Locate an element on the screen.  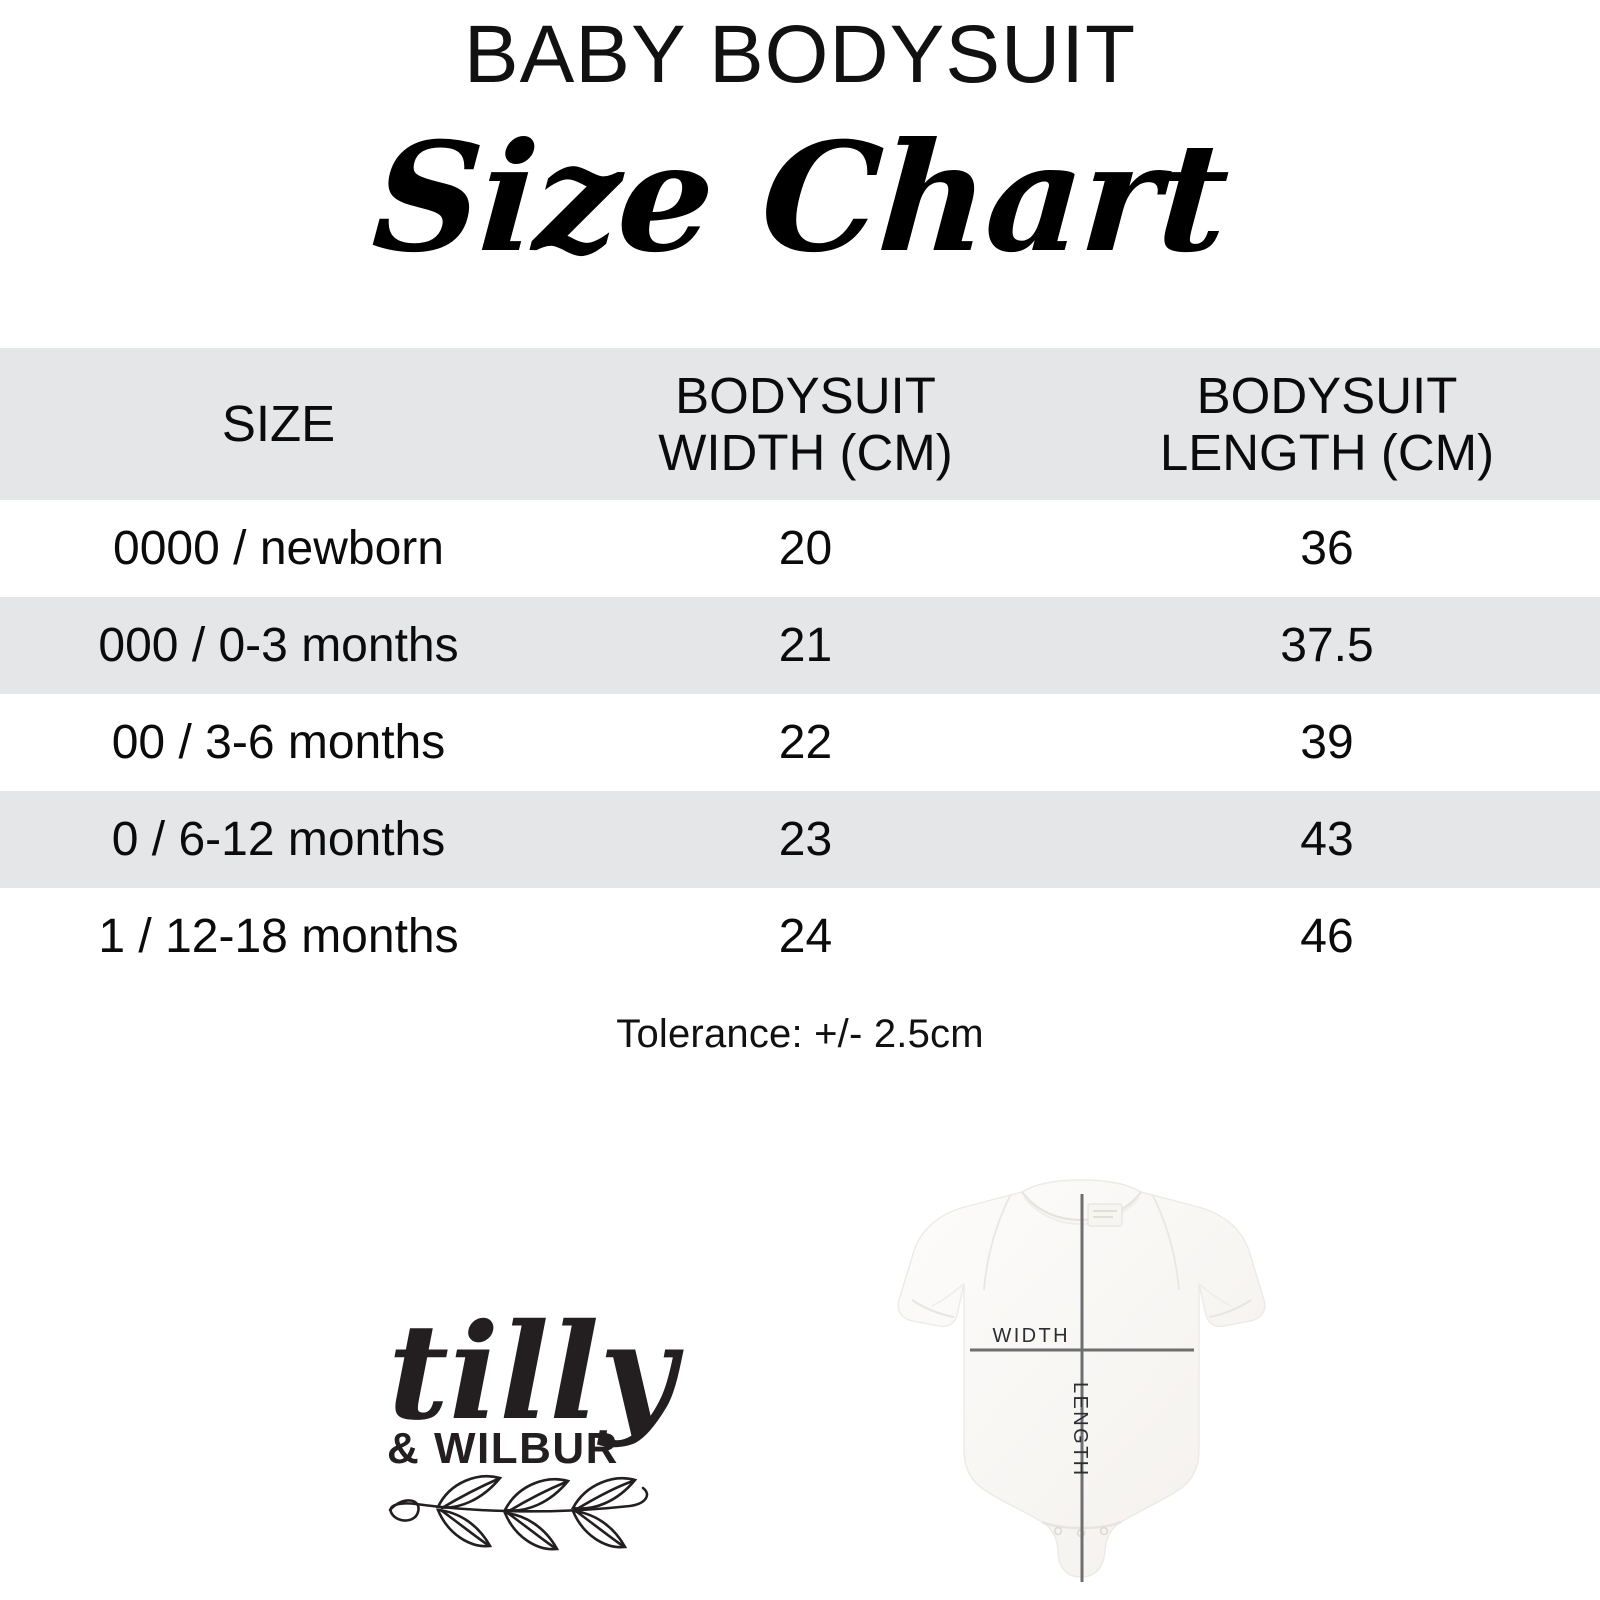
cell-width: 20 is located at coordinates (805, 548).